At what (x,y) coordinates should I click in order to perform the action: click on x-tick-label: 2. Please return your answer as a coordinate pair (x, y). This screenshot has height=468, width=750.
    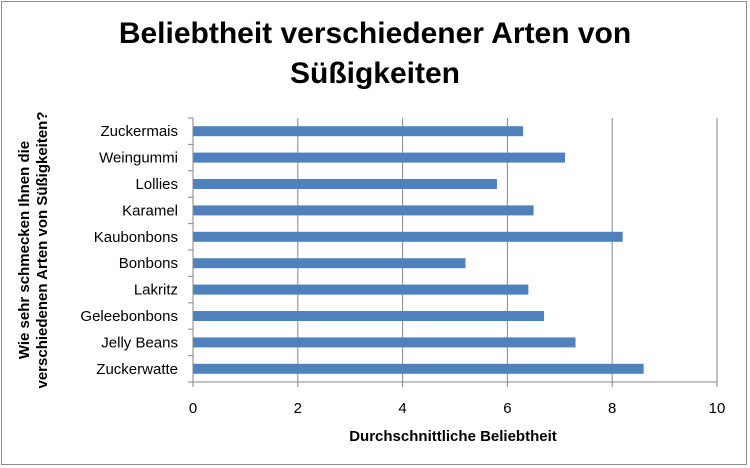
    Looking at the image, I should click on (298, 408).